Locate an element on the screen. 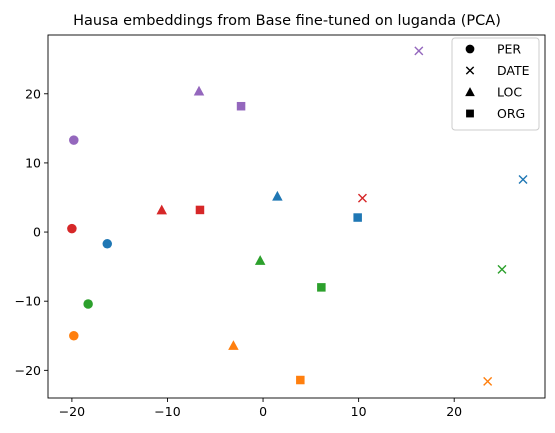 The image size is (555, 433). legend-box is located at coordinates (495, 84).